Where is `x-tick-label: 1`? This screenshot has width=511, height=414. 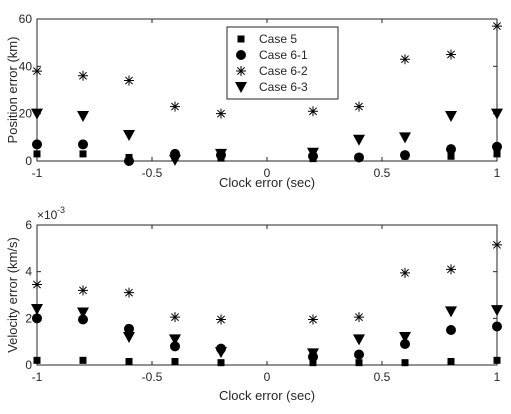
x-tick-label: 1 is located at coordinates (497, 173).